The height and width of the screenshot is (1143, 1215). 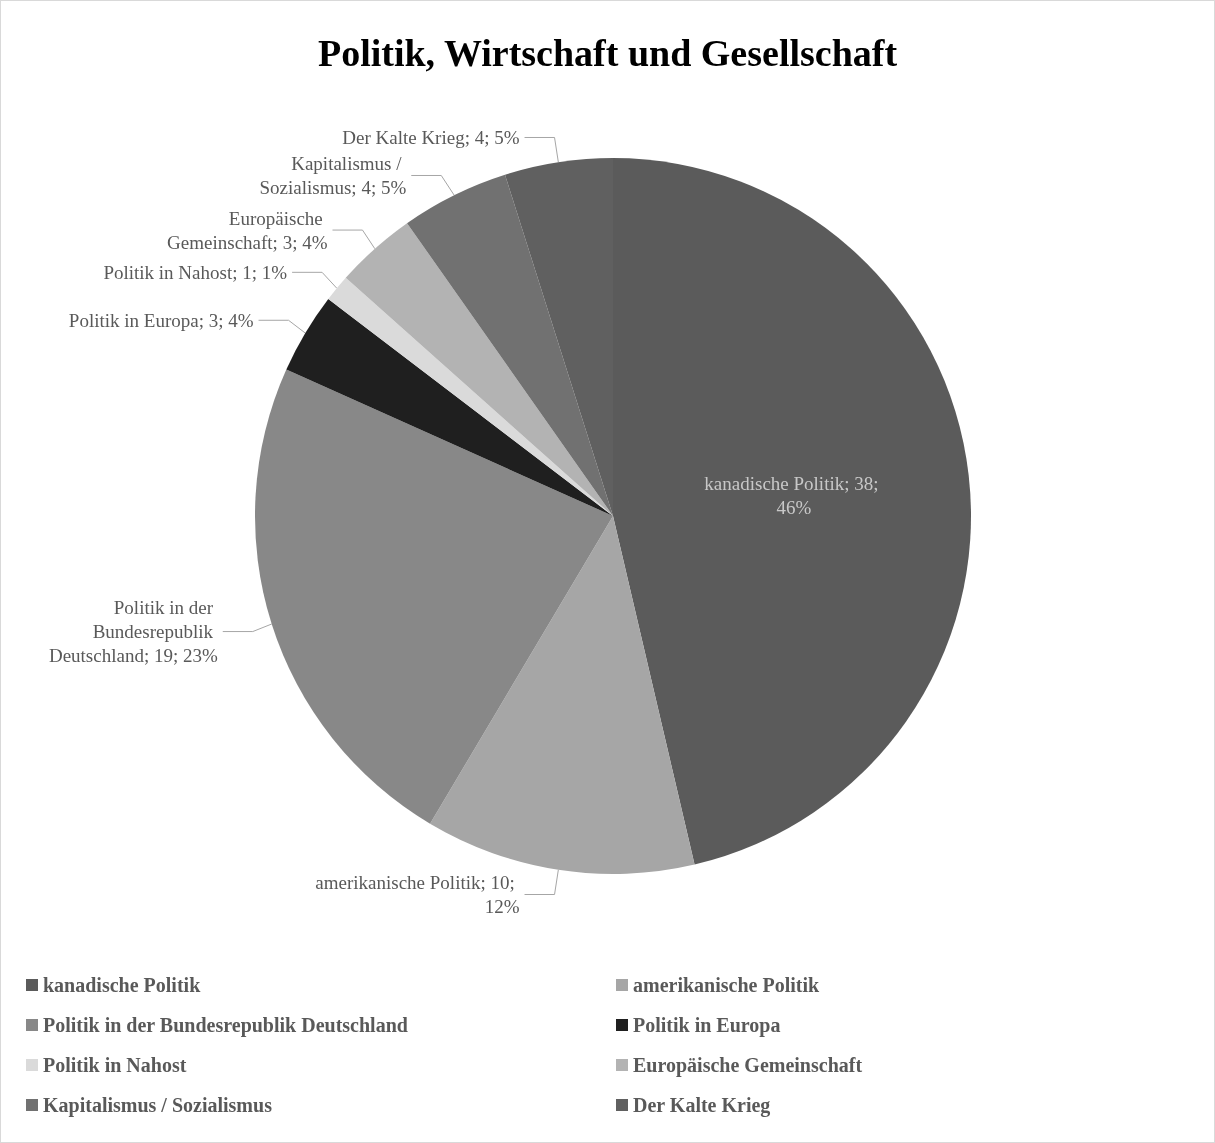 I want to click on data-label: Kapitalismus / Sozialismus; 4; 5%, so click(x=333, y=175).